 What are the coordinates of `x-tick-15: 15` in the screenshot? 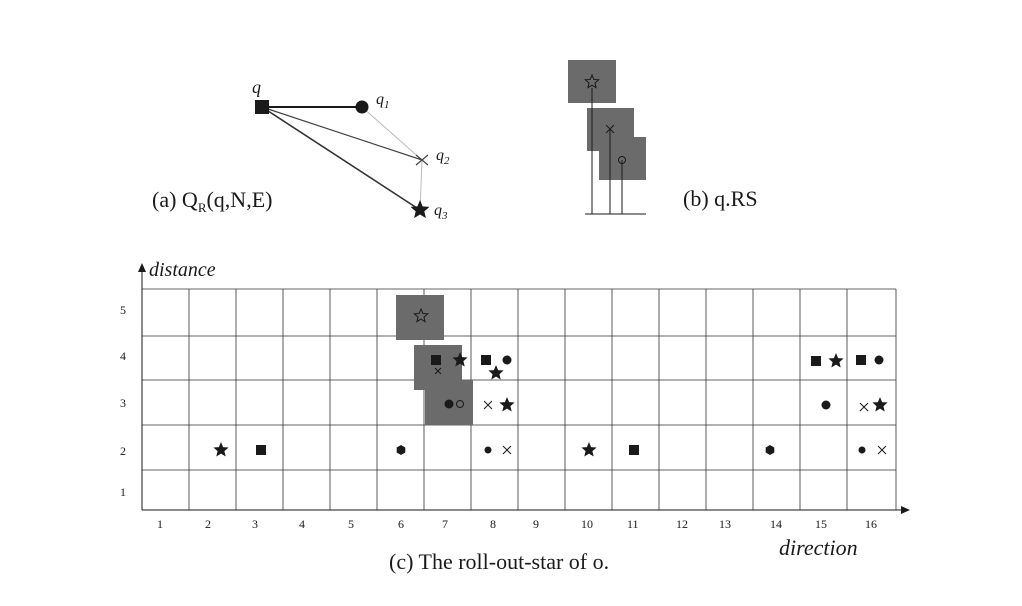 It's located at (821, 524).